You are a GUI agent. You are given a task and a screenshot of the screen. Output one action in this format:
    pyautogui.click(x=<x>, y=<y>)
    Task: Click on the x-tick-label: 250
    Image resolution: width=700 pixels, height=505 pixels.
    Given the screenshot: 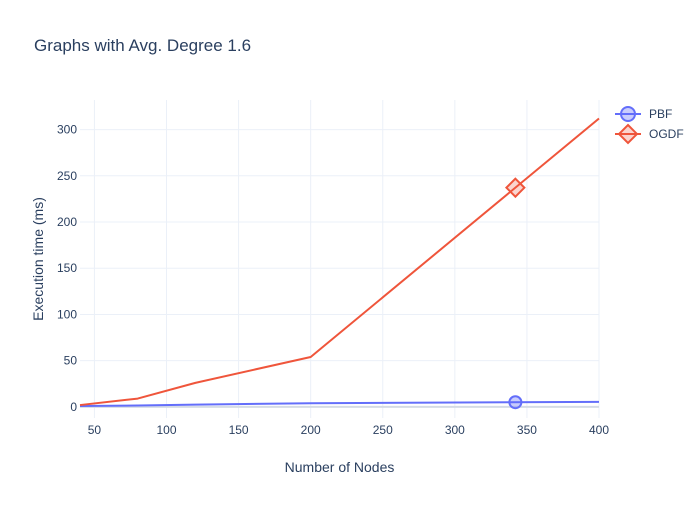 What is the action you would take?
    pyautogui.click(x=383, y=430)
    